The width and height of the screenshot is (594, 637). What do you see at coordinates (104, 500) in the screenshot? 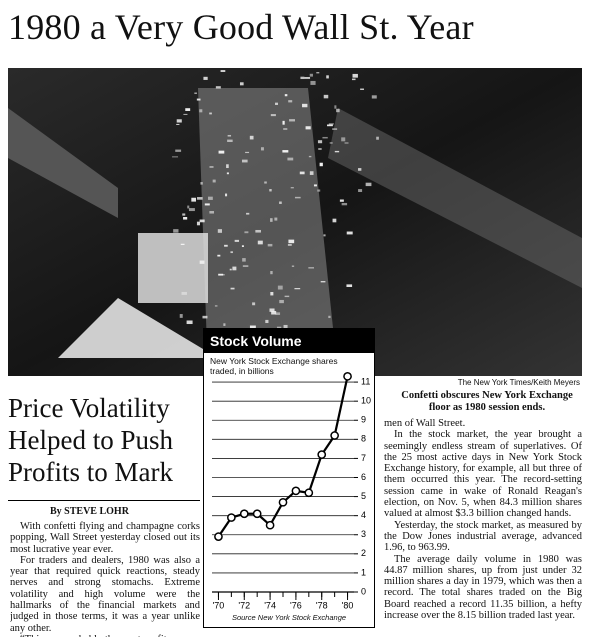
I see `rule` at bounding box center [104, 500].